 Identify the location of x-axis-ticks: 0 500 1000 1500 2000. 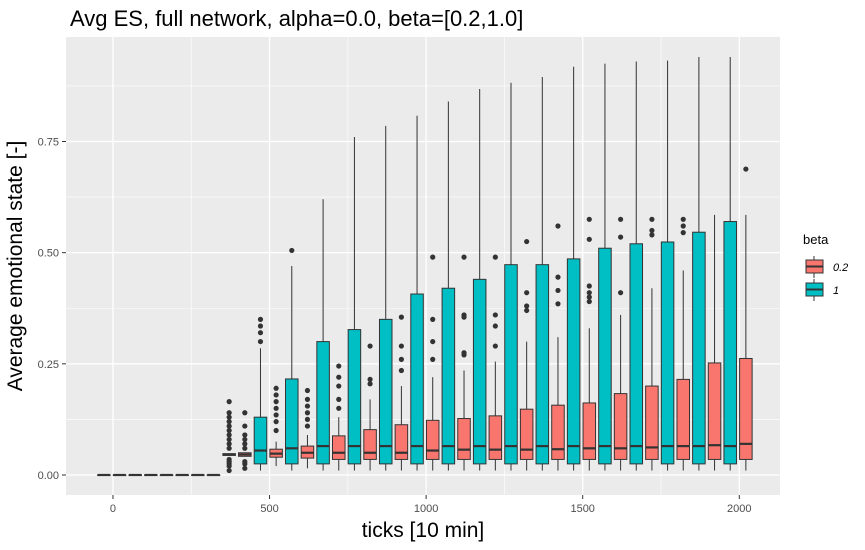
(431, 505).